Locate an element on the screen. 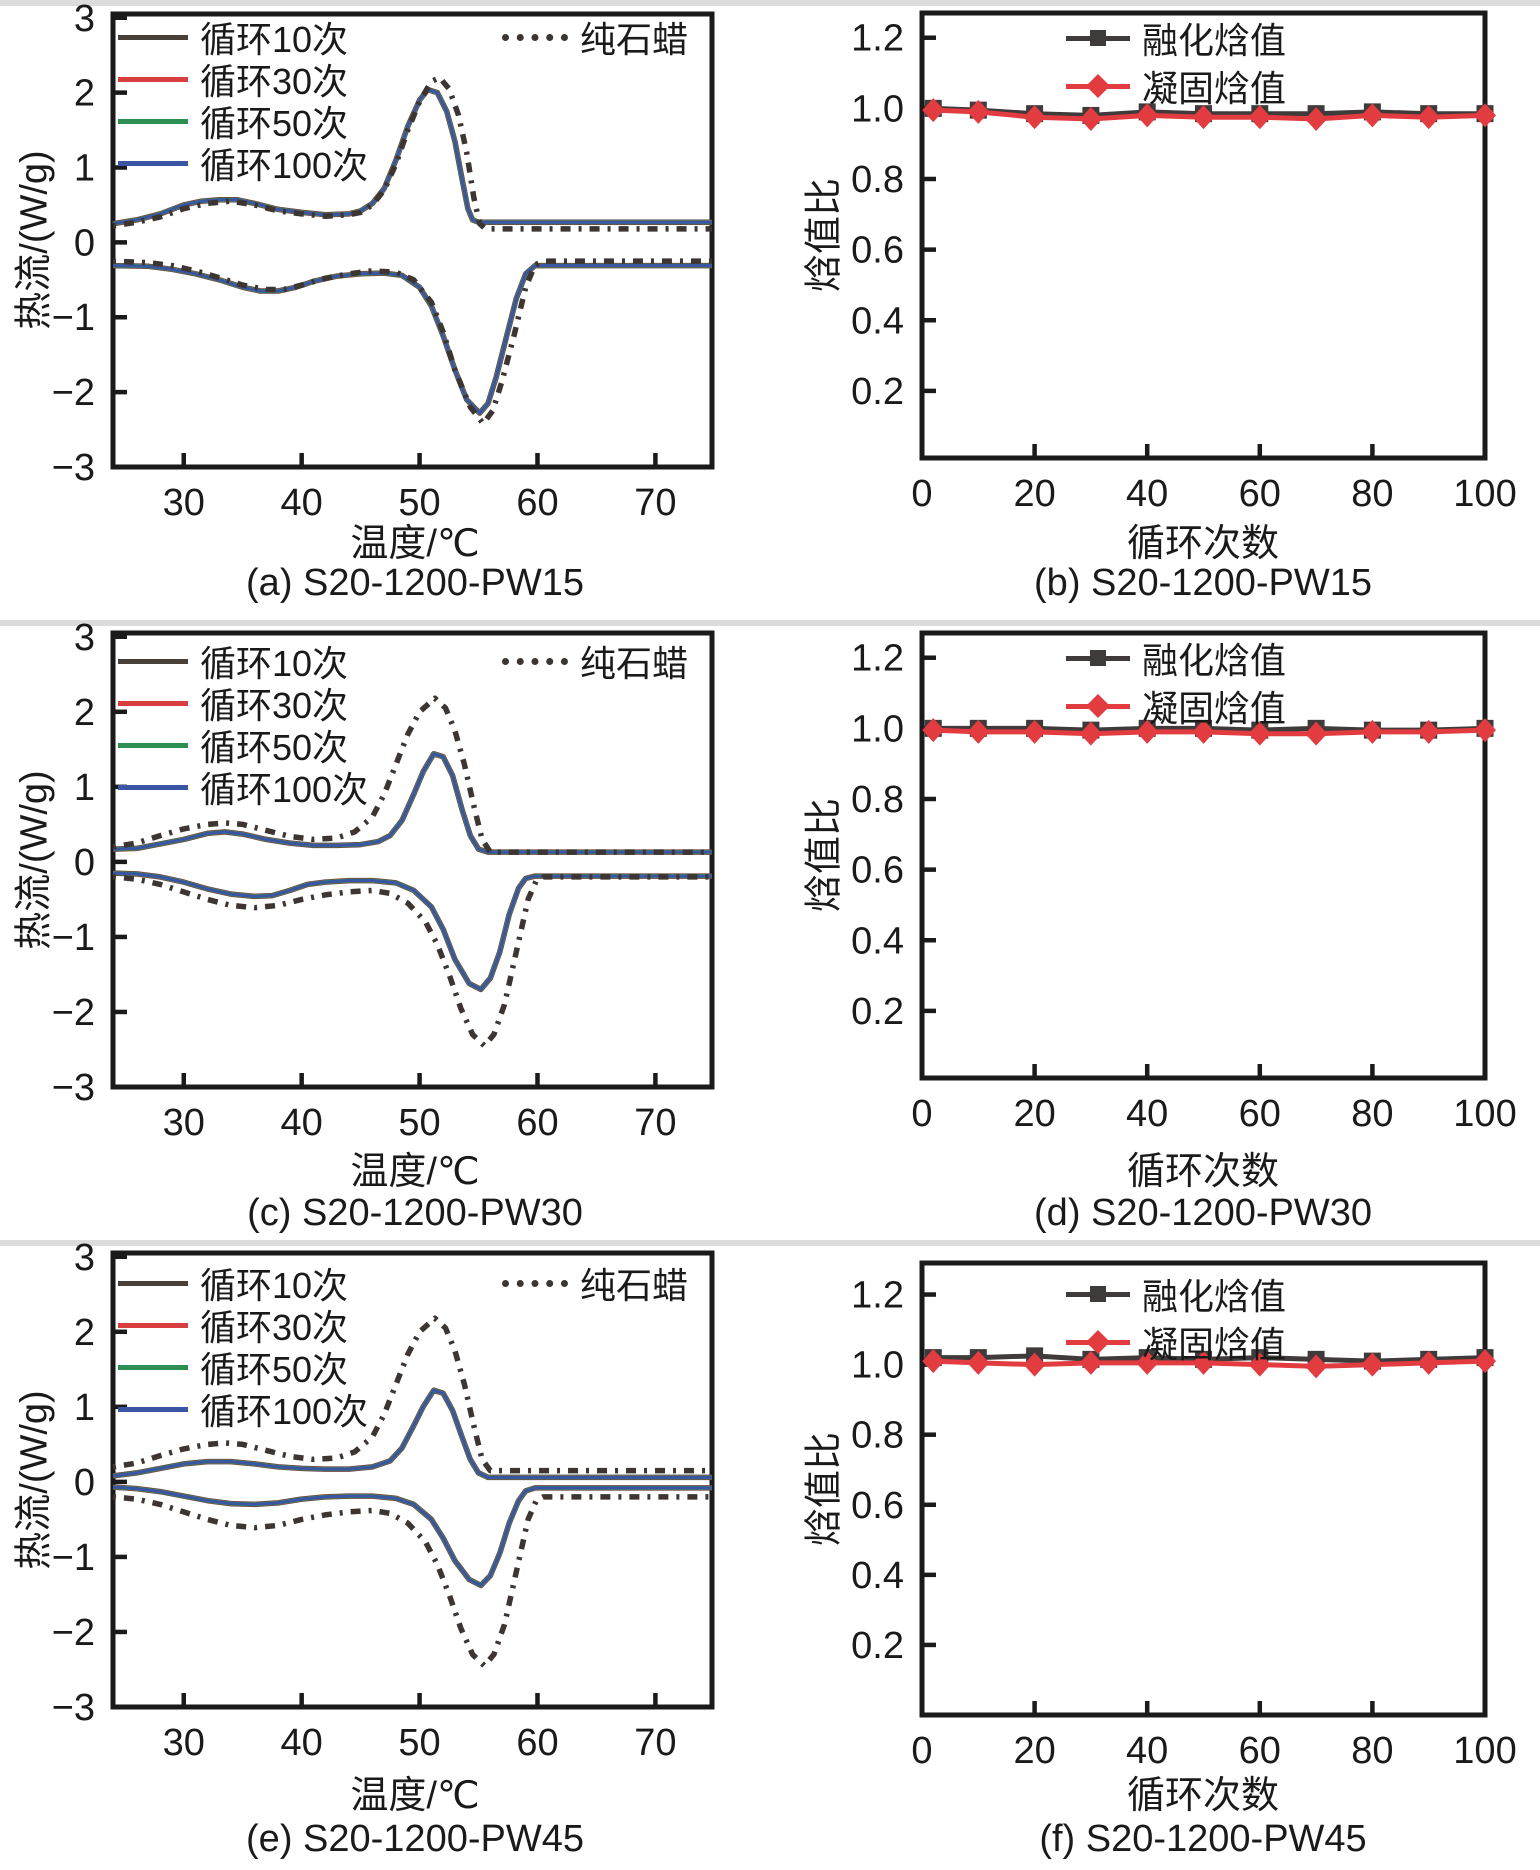 The height and width of the screenshot is (1870, 1540). y-axis-label-d: 焓值比 is located at coordinates (824, 855).